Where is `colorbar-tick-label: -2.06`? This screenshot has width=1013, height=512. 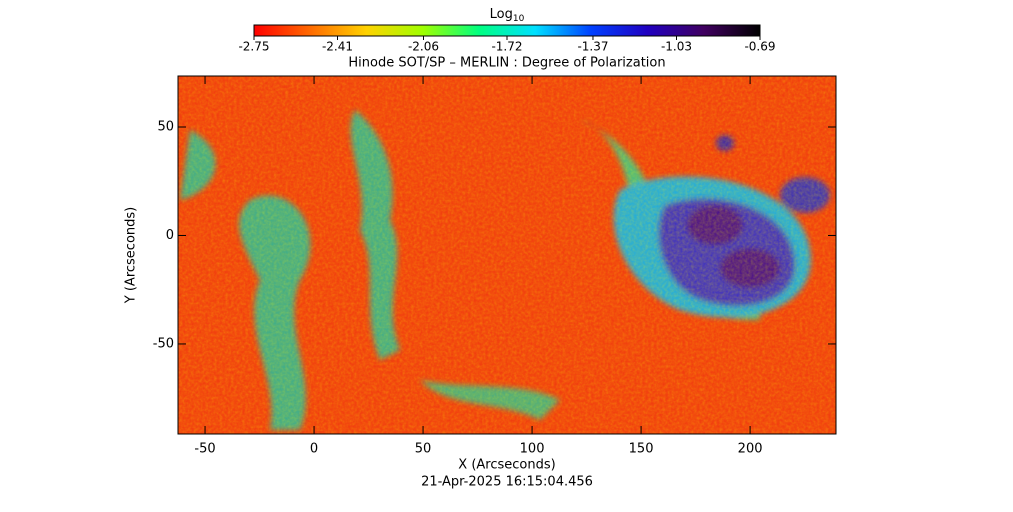
colorbar-tick-label: -2.06 is located at coordinates (423, 47).